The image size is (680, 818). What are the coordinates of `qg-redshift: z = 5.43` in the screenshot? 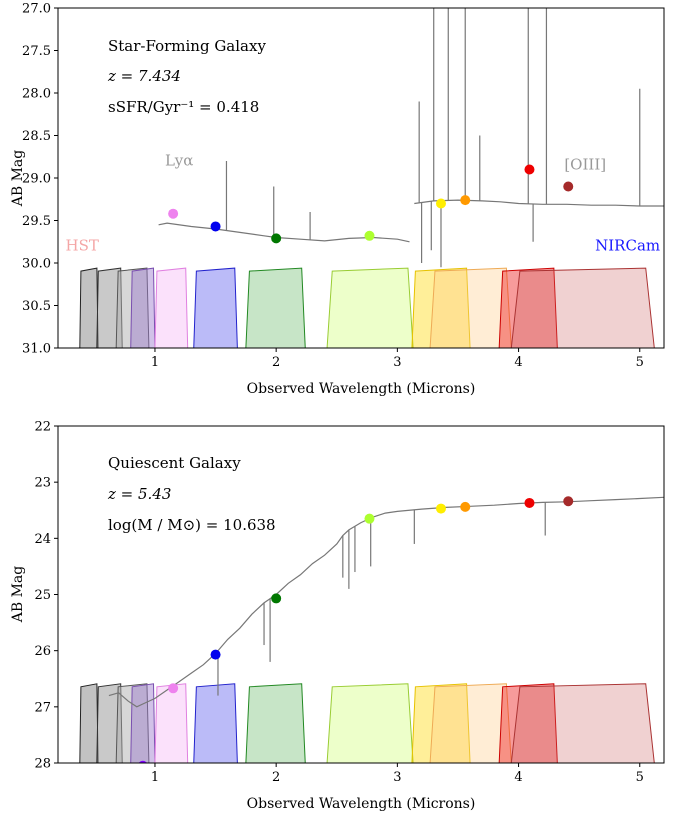 It's located at (139, 494).